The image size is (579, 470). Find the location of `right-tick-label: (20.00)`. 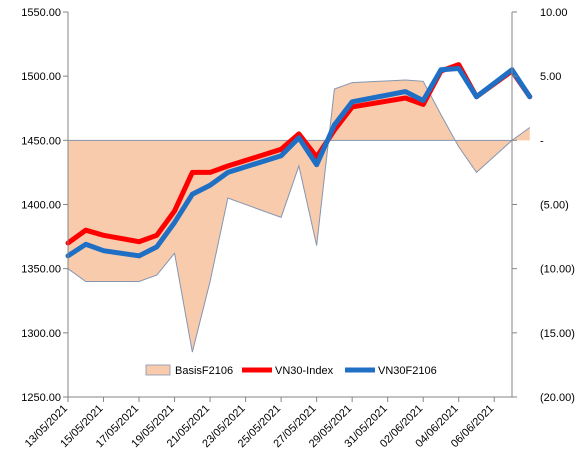

right-tick-label: (20.00) is located at coordinates (557, 398).